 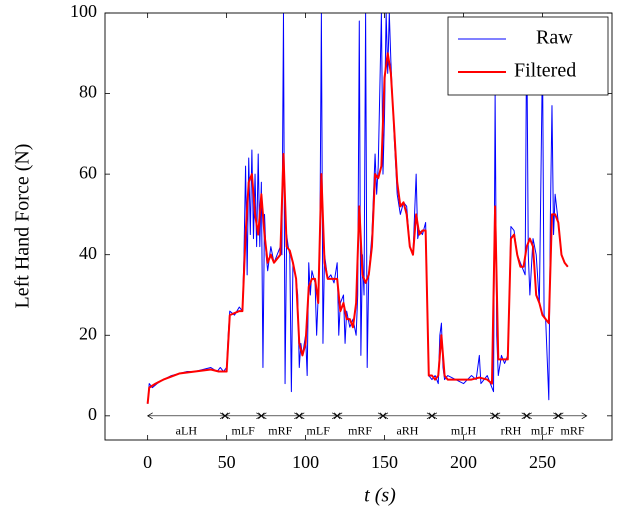 What do you see at coordinates (88, 92) in the screenshot?
I see `y-tick-label: 80` at bounding box center [88, 92].